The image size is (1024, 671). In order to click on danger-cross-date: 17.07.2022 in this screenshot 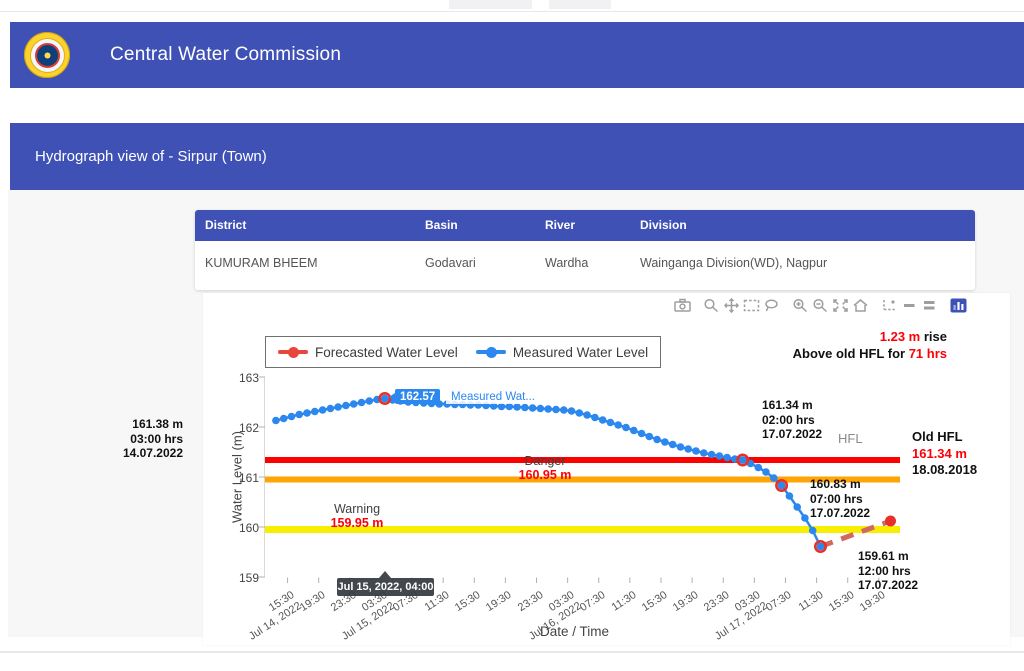, I will do `click(840, 513)`.